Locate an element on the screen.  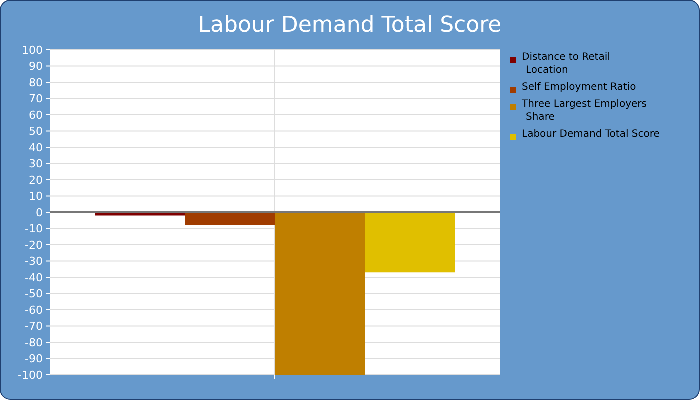
legend-label: Distance to Retail Location is located at coordinates (566, 64).